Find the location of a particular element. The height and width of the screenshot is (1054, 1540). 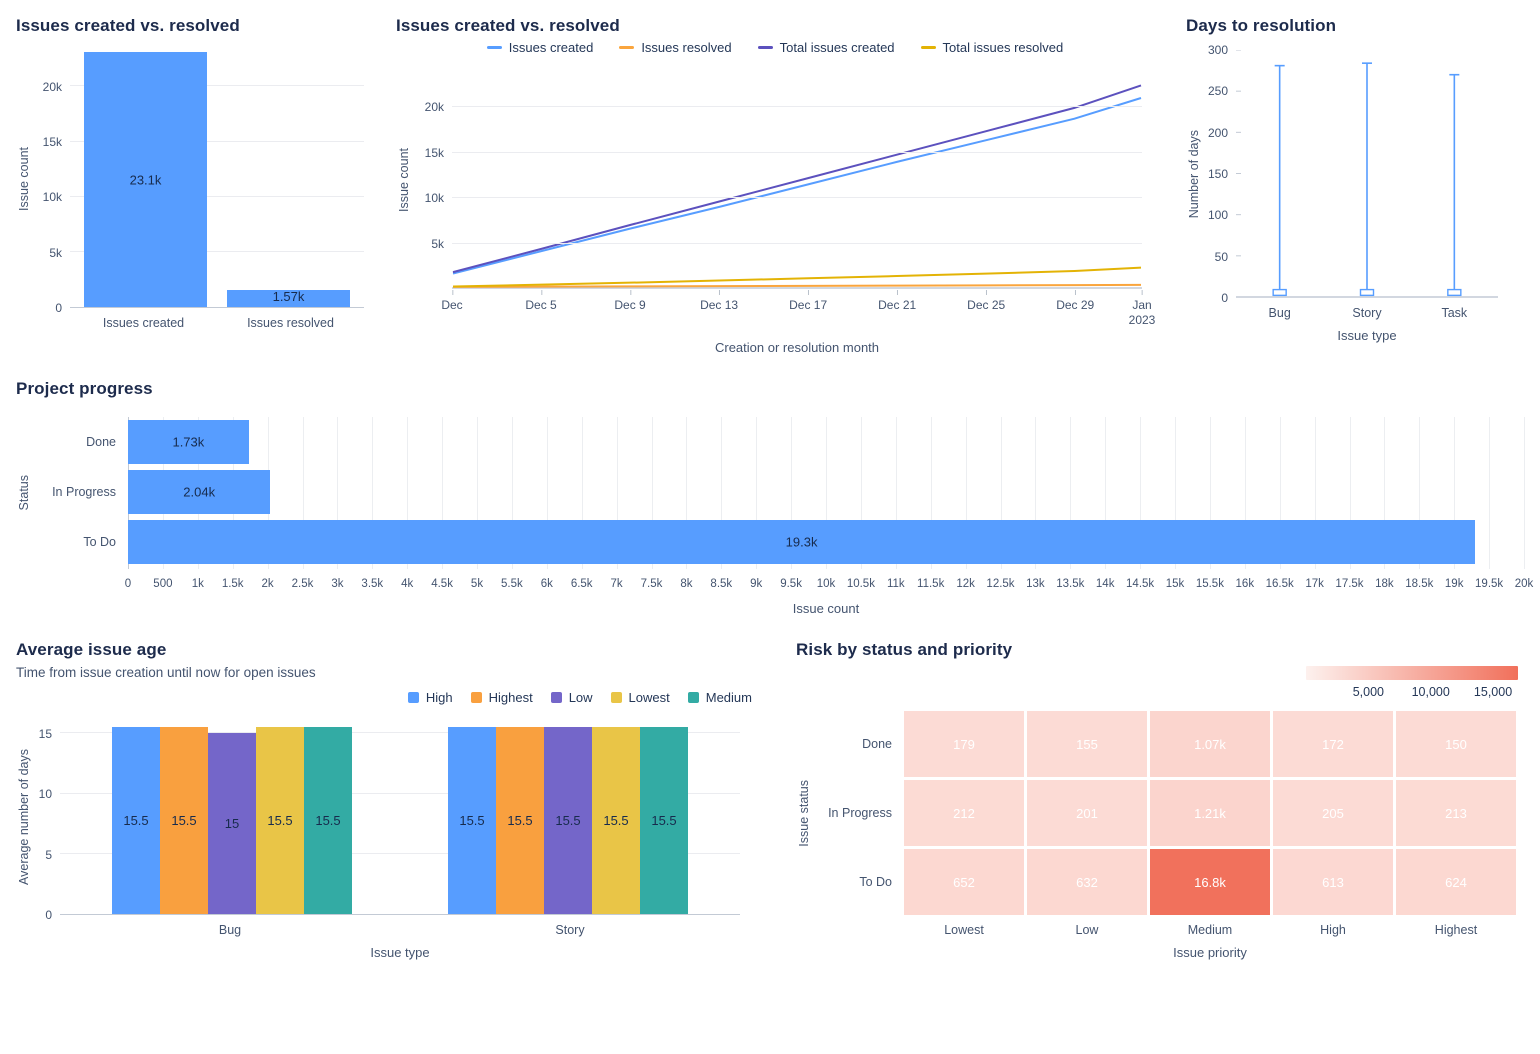

legend-item-highest: Highest is located at coordinates (501, 697).